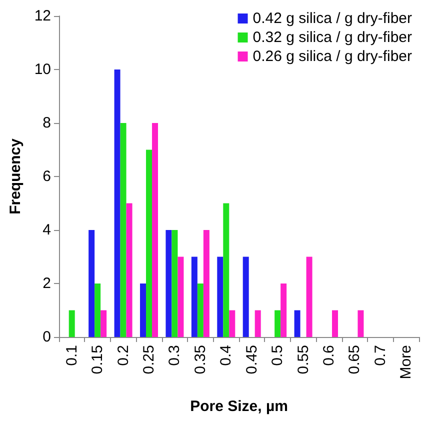 This screenshot has width=429, height=425. Describe the element at coordinates (226, 355) in the screenshot. I see `x-tick-label: 0.4` at that location.